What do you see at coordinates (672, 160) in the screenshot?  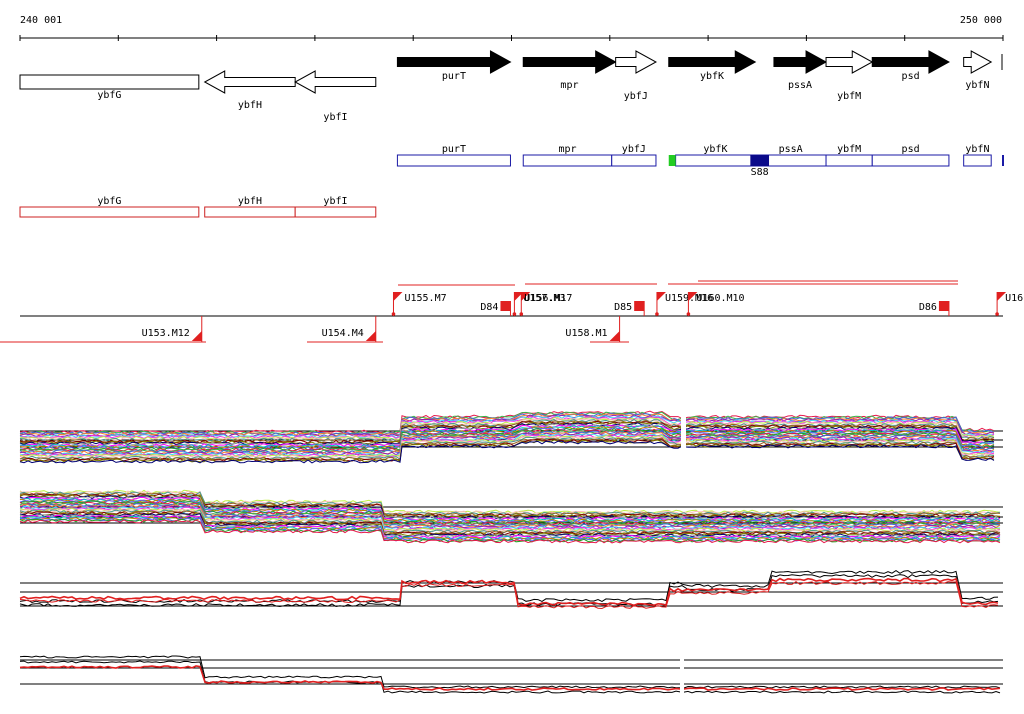 I see `feature-start-marker` at bounding box center [672, 160].